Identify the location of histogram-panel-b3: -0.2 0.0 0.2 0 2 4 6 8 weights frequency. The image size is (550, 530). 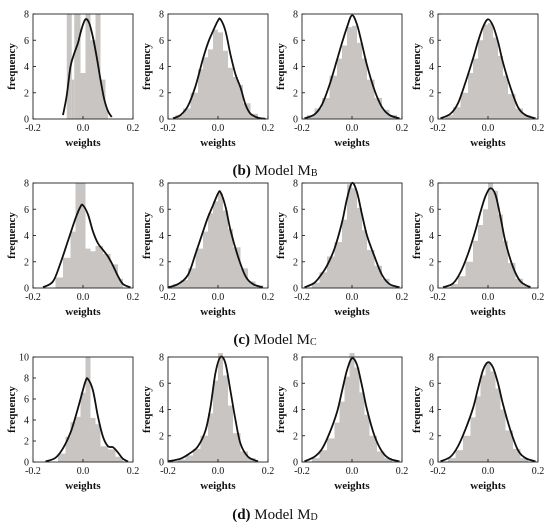
(341, 80).